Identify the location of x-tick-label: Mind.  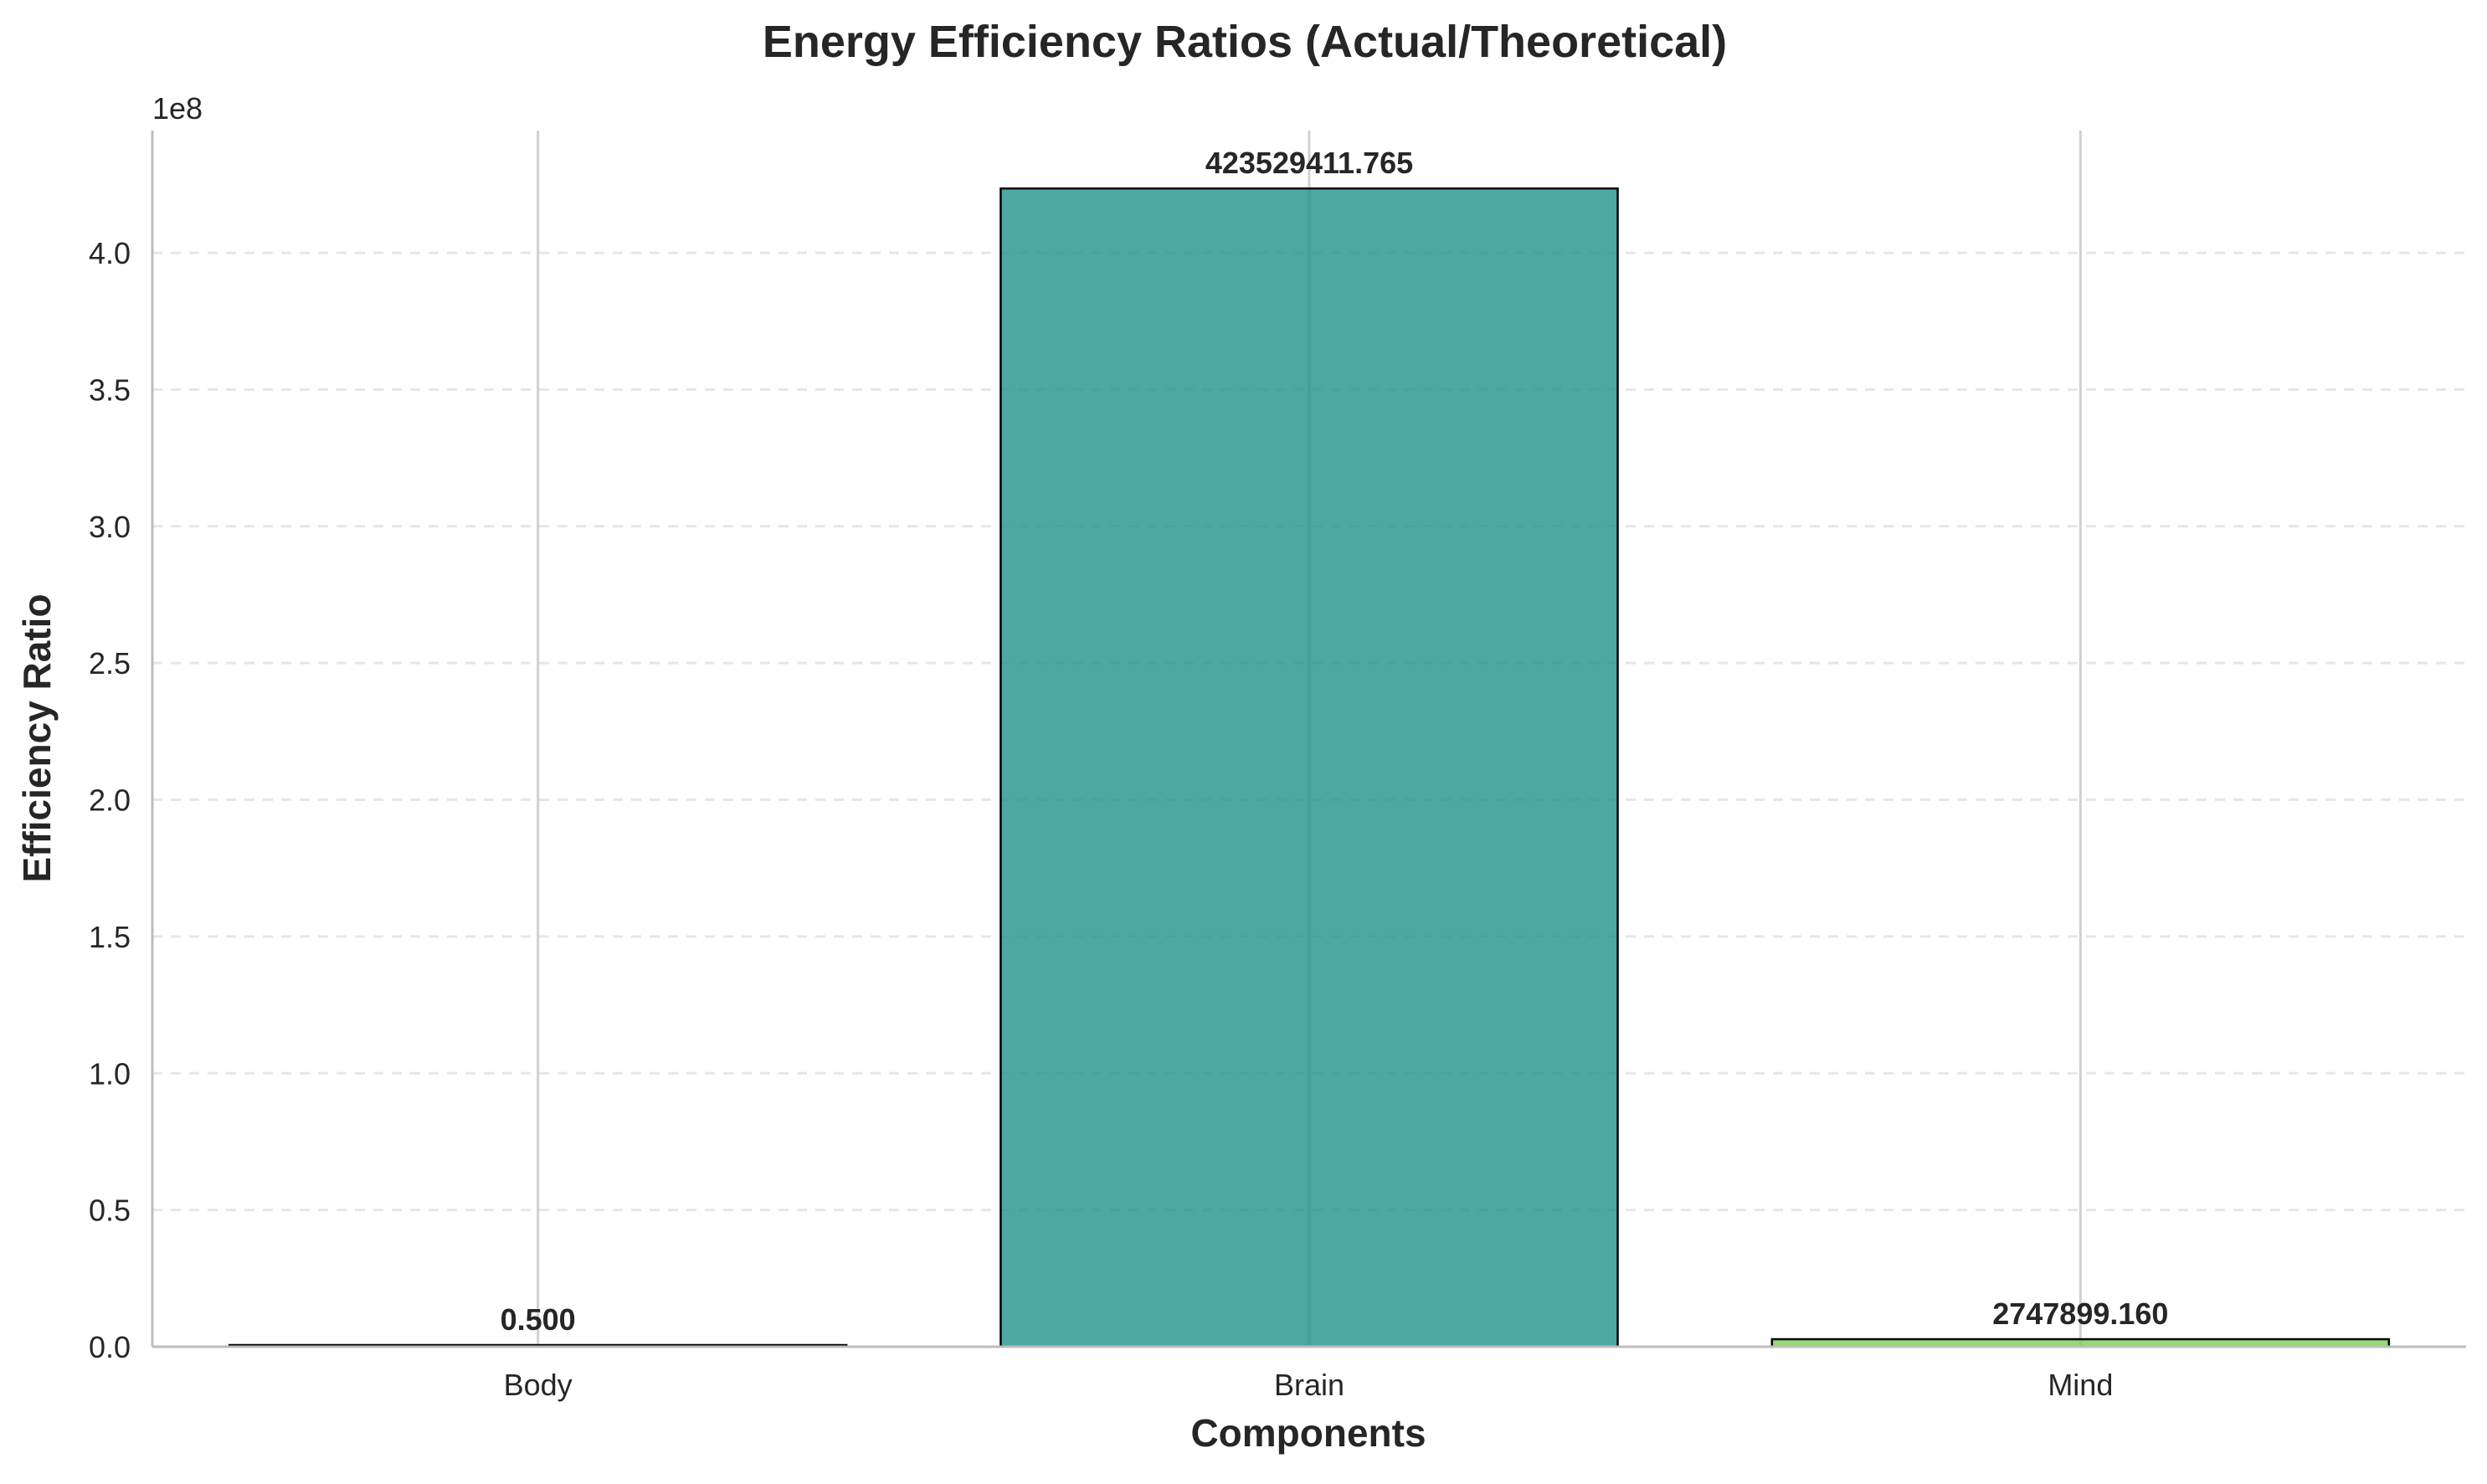
(2080, 1385).